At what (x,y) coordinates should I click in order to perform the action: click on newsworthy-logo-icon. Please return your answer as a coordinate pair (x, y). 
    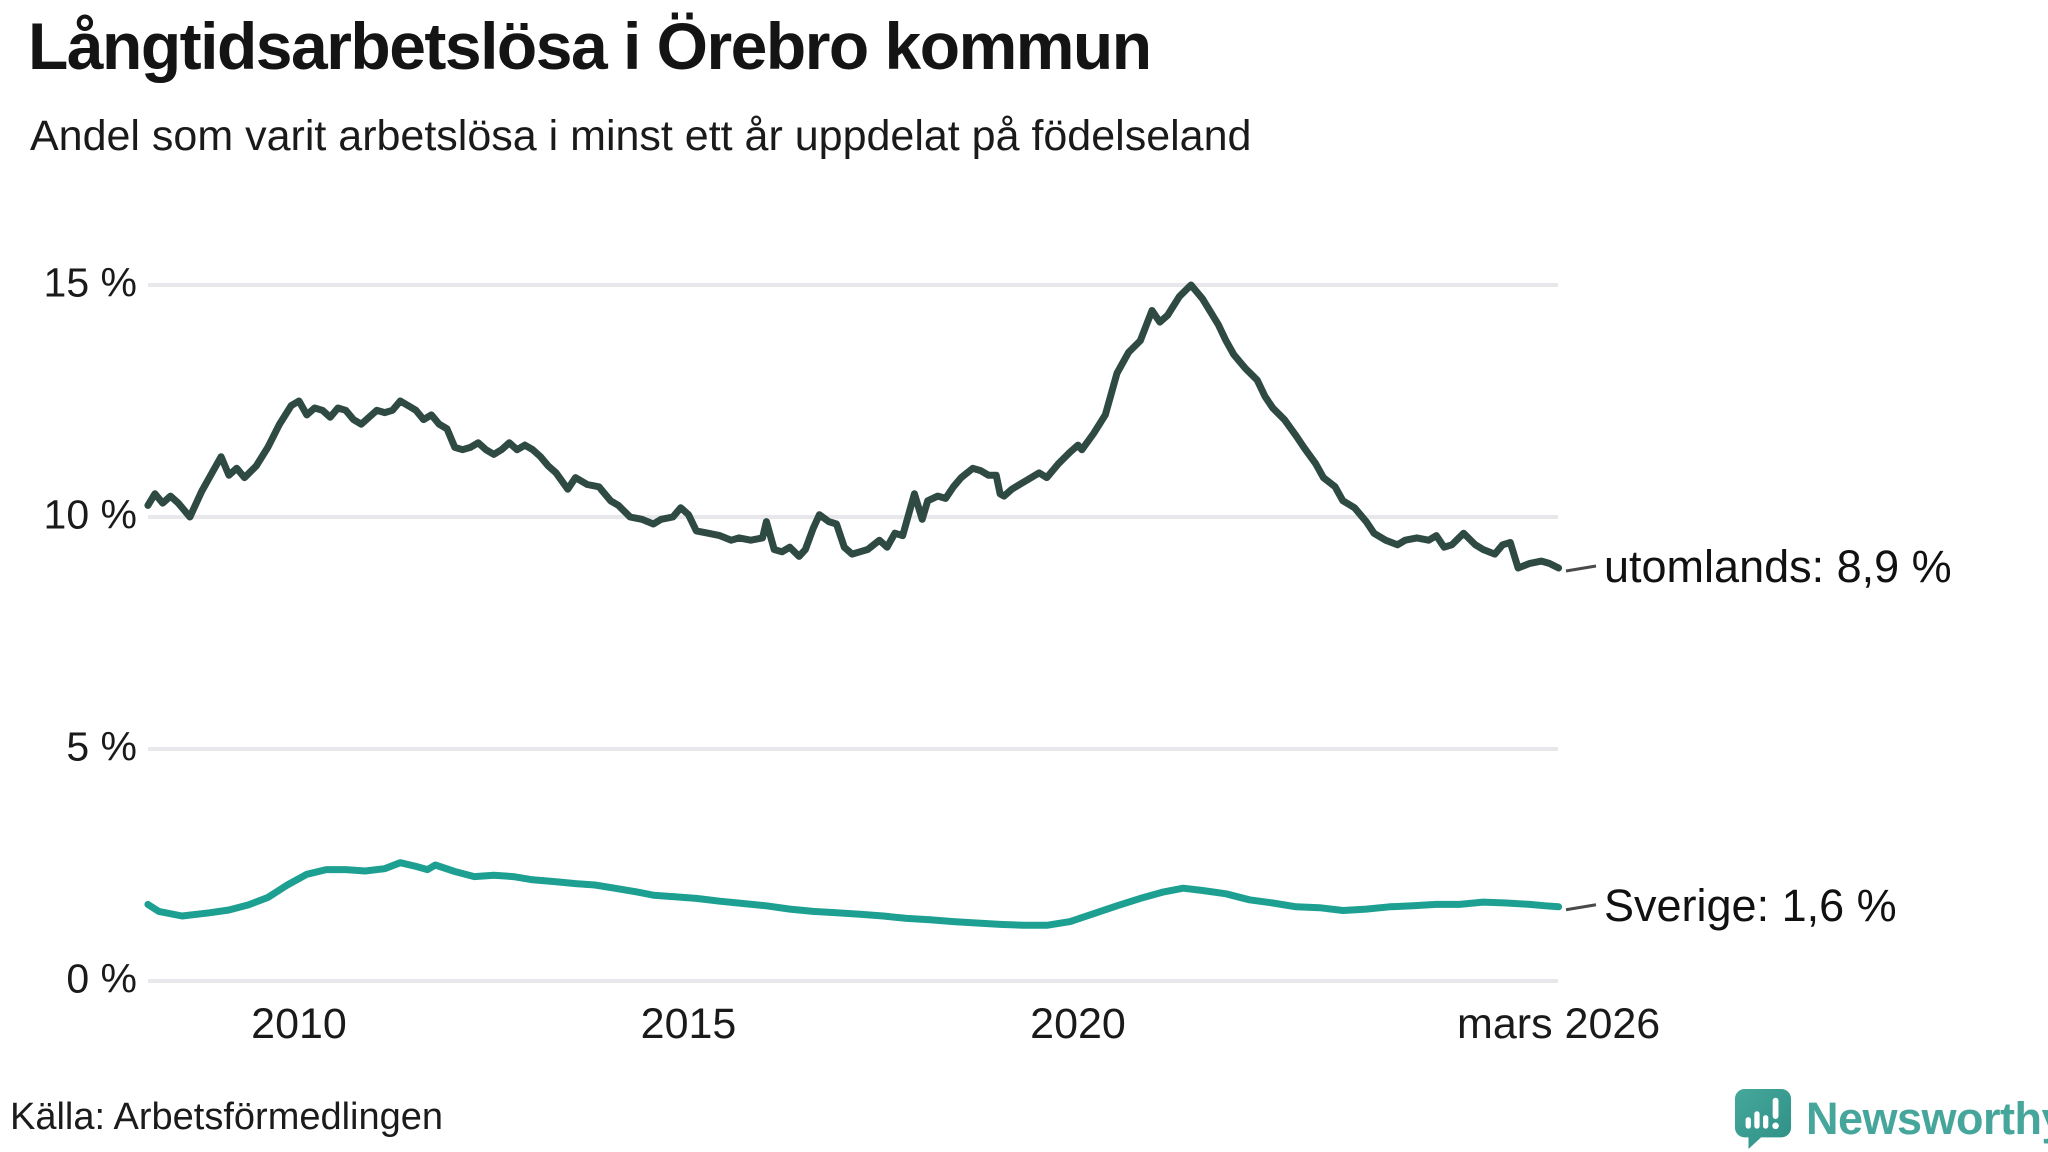
    Looking at the image, I should click on (1763, 1119).